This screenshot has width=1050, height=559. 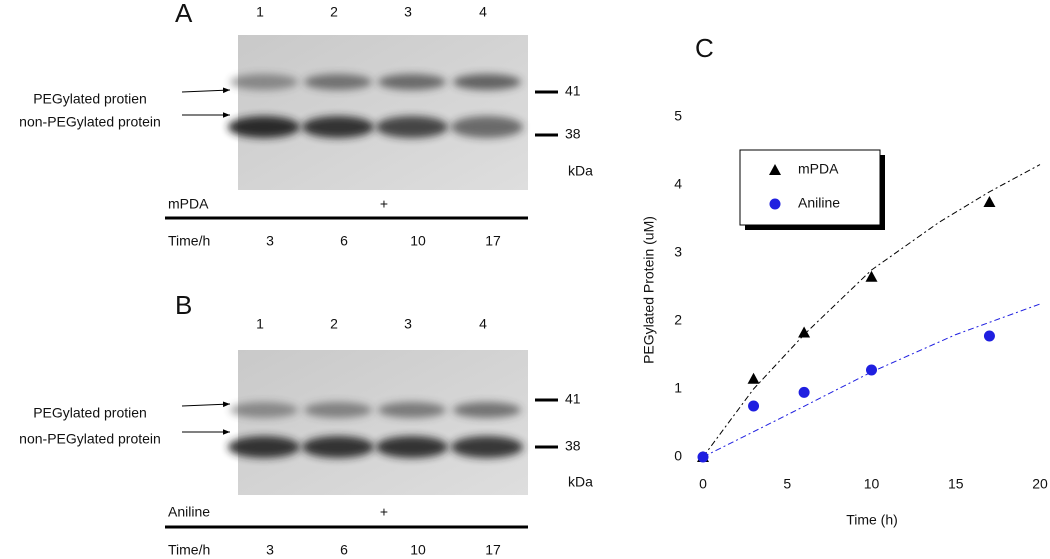 What do you see at coordinates (678, 388) in the screenshot?
I see `y-tick-label: 1` at bounding box center [678, 388].